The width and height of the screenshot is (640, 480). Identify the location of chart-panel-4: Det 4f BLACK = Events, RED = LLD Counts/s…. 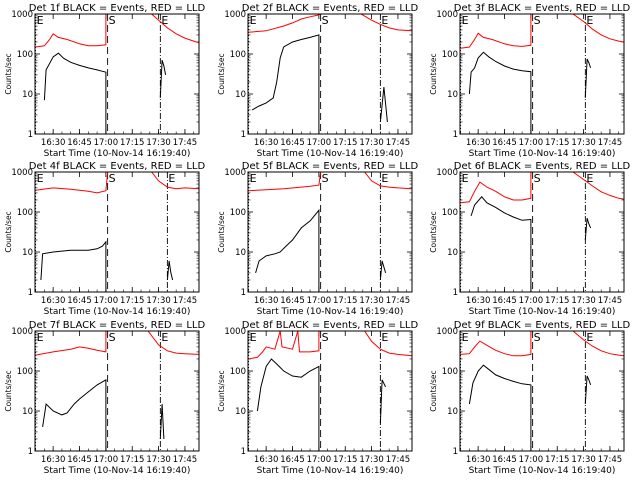
(104, 239).